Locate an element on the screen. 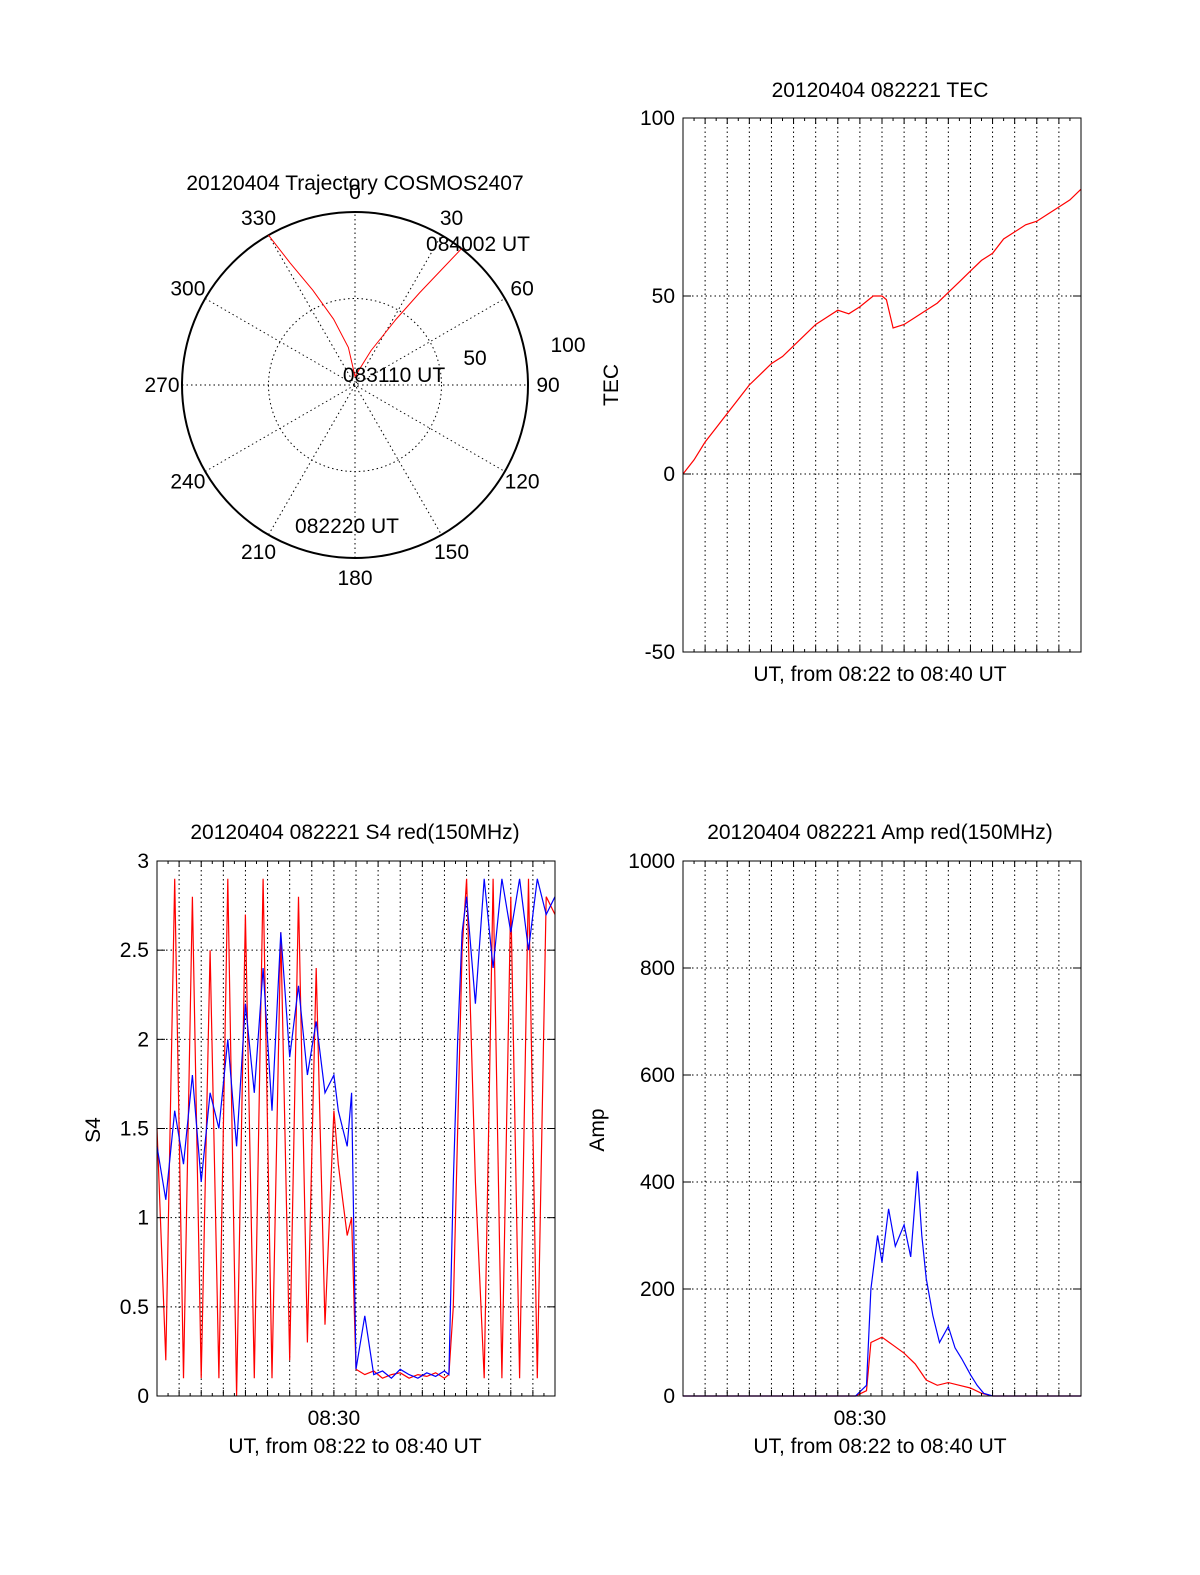 Image resolution: width=1200 pixels, height=1575 pixels. tec-plot-area: -50 0 50 100 is located at coordinates (861, 385).